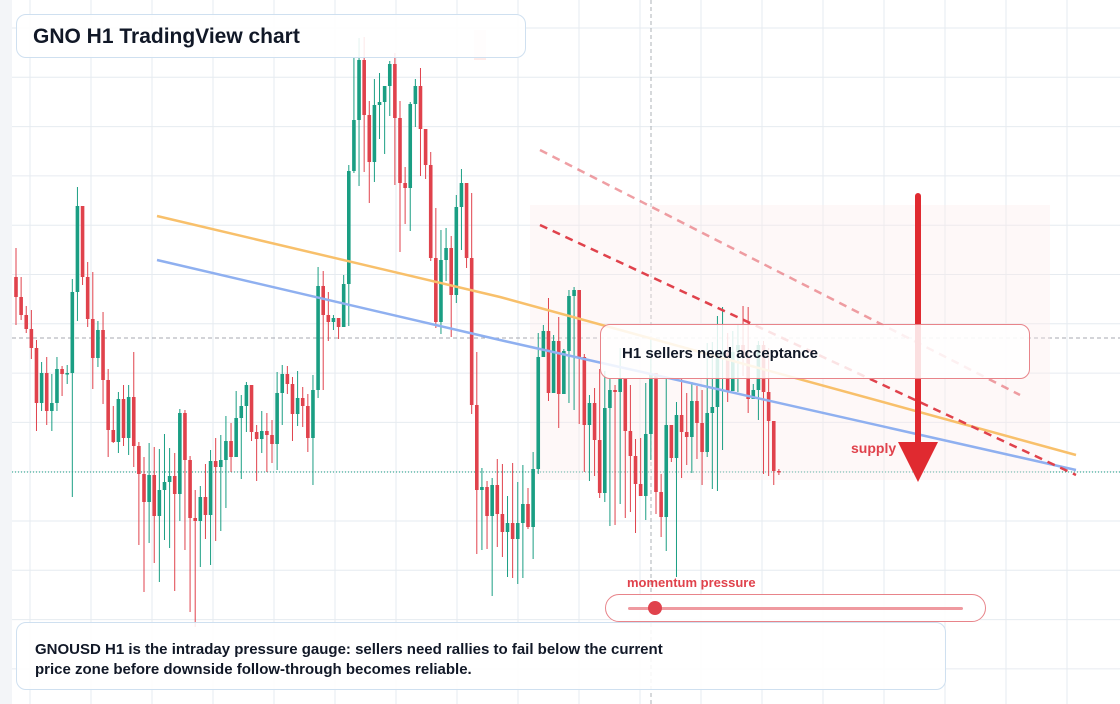  What do you see at coordinates (918, 462) in the screenshot?
I see `down-arrow-head` at bounding box center [918, 462].